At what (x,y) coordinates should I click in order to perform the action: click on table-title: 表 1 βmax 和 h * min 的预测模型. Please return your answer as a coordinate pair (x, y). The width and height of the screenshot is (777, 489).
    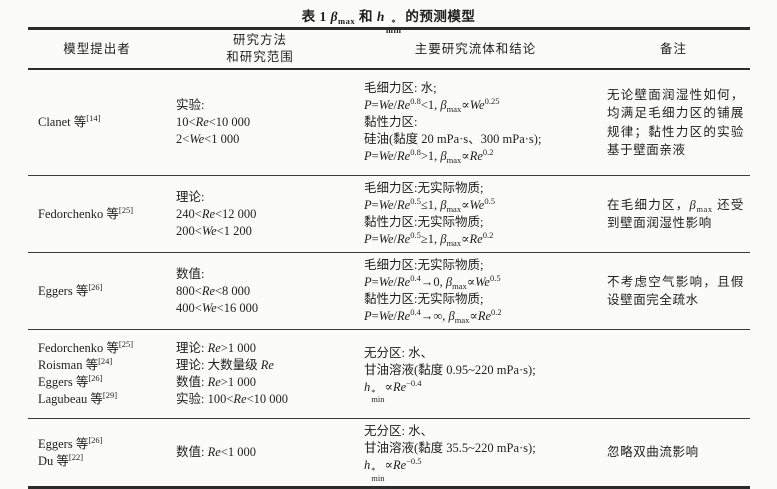
    Looking at the image, I should click on (388, 22).